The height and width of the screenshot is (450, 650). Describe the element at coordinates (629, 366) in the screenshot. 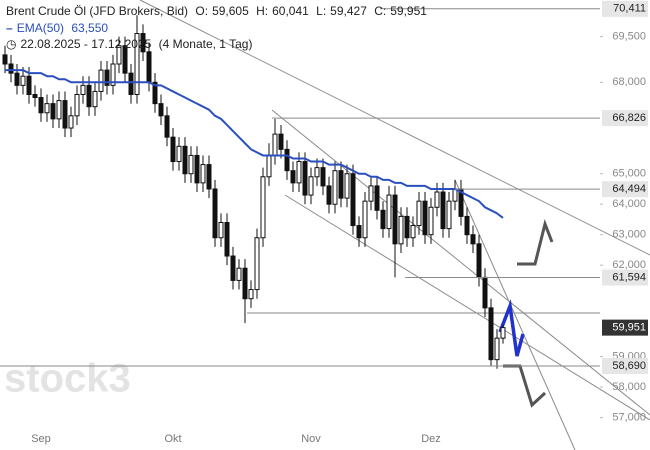

I see `level-label: 58,690` at that location.